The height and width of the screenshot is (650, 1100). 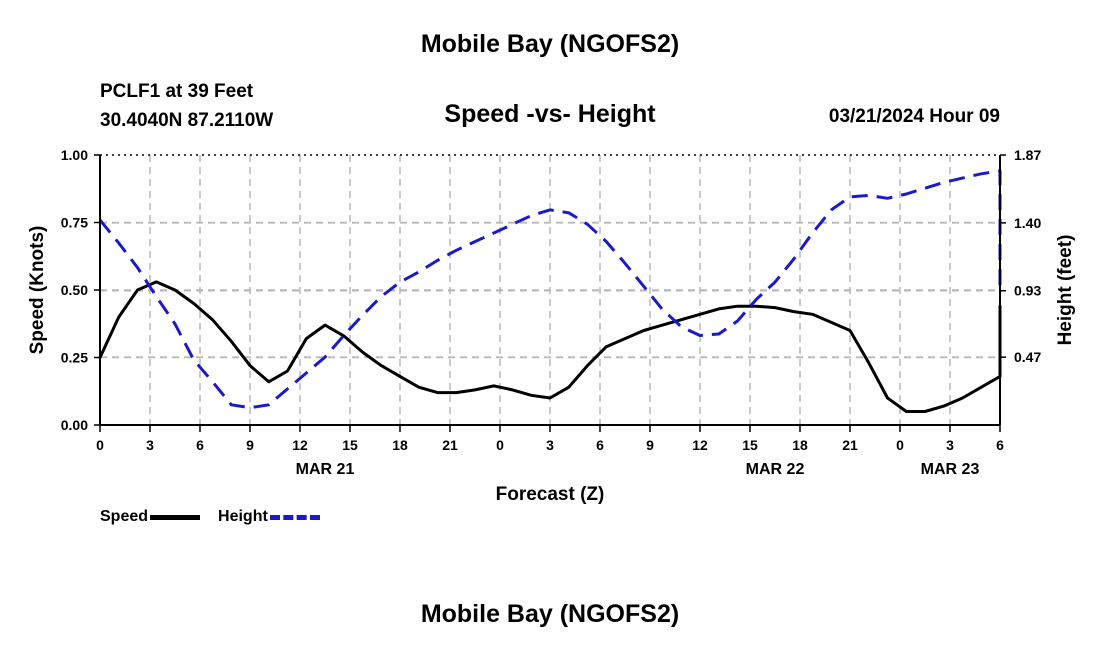 What do you see at coordinates (550, 114) in the screenshot?
I see `chart-subtitle: Speed -vs- Height` at bounding box center [550, 114].